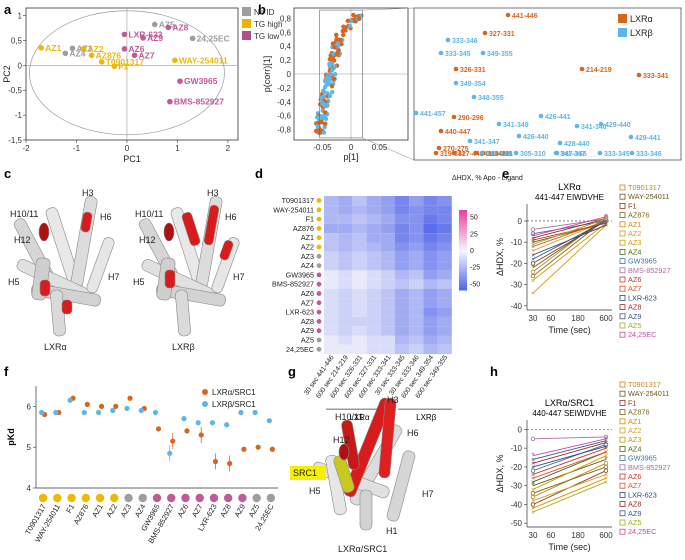 The width and height of the screenshot is (685, 560). What do you see at coordinates (341, 74) in the screenshot?
I see `zoom-box` at bounding box center [341, 74].